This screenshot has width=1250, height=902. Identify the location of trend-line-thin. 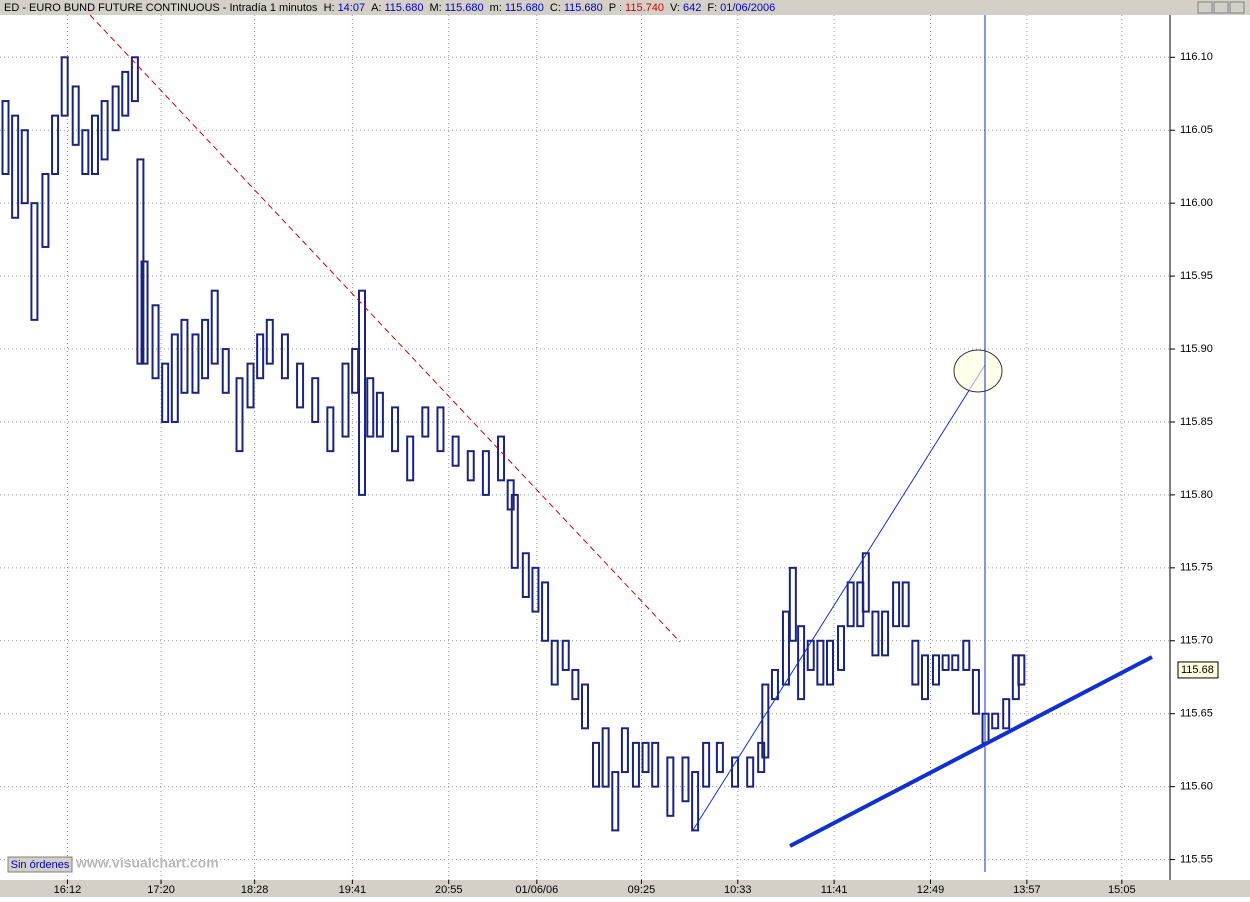
(839, 597).